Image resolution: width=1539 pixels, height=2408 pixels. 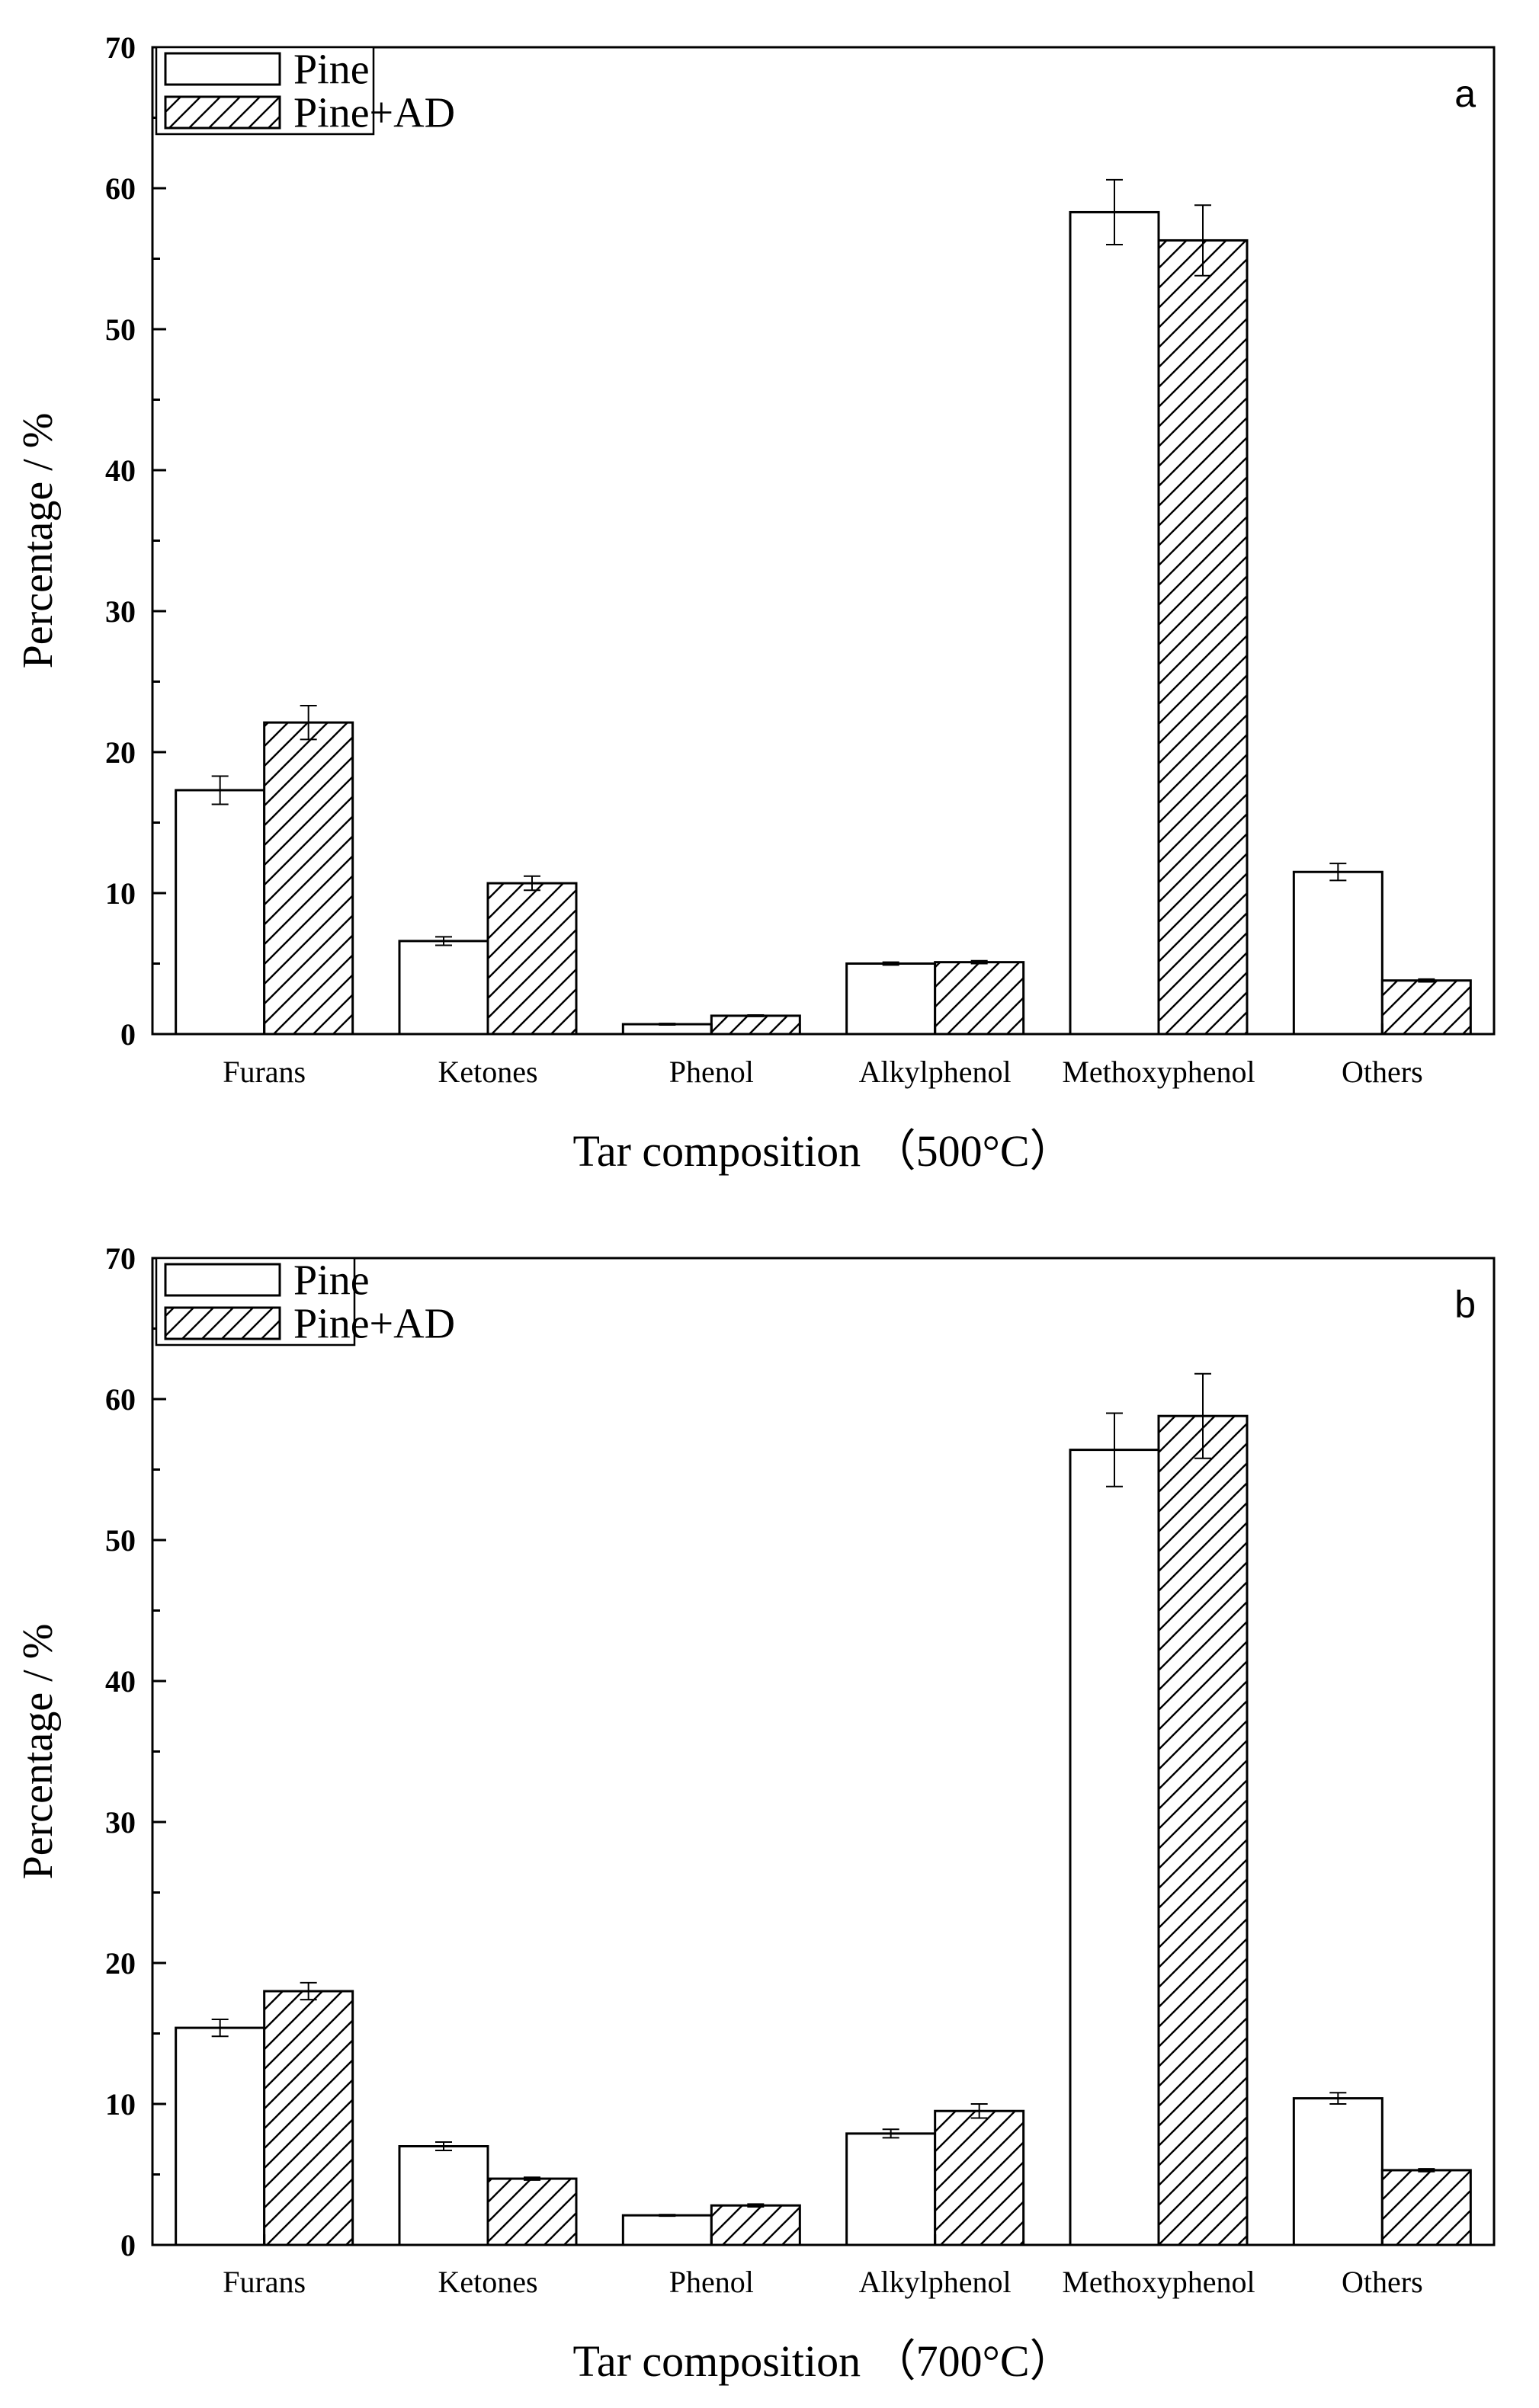 I want to click on chart-b-category-label: Ketones, so click(x=487, y=2282).